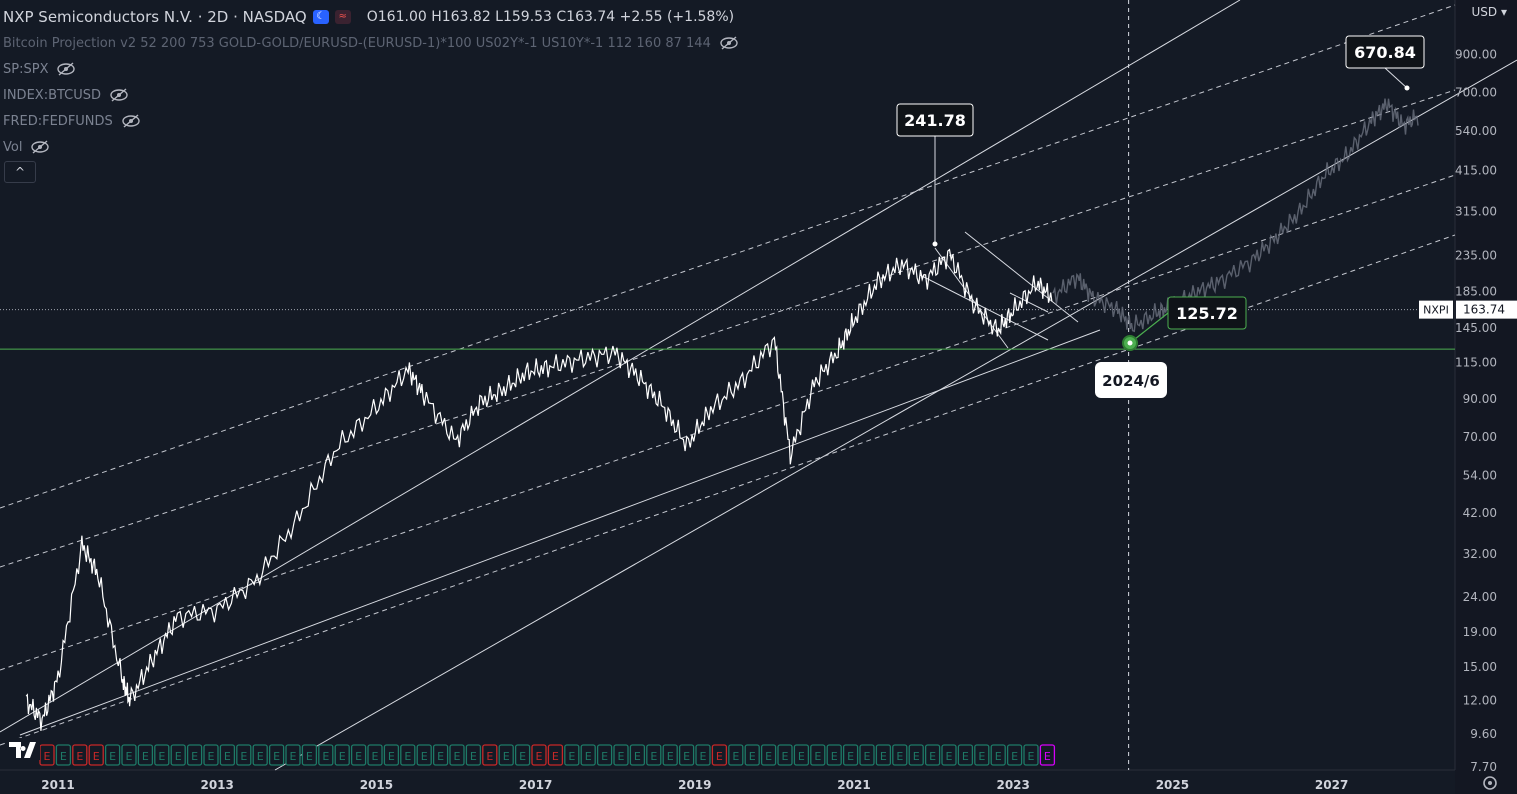 The image size is (1517, 794). What do you see at coordinates (20, 172) in the screenshot?
I see `collapse-legend-button: ^` at bounding box center [20, 172].